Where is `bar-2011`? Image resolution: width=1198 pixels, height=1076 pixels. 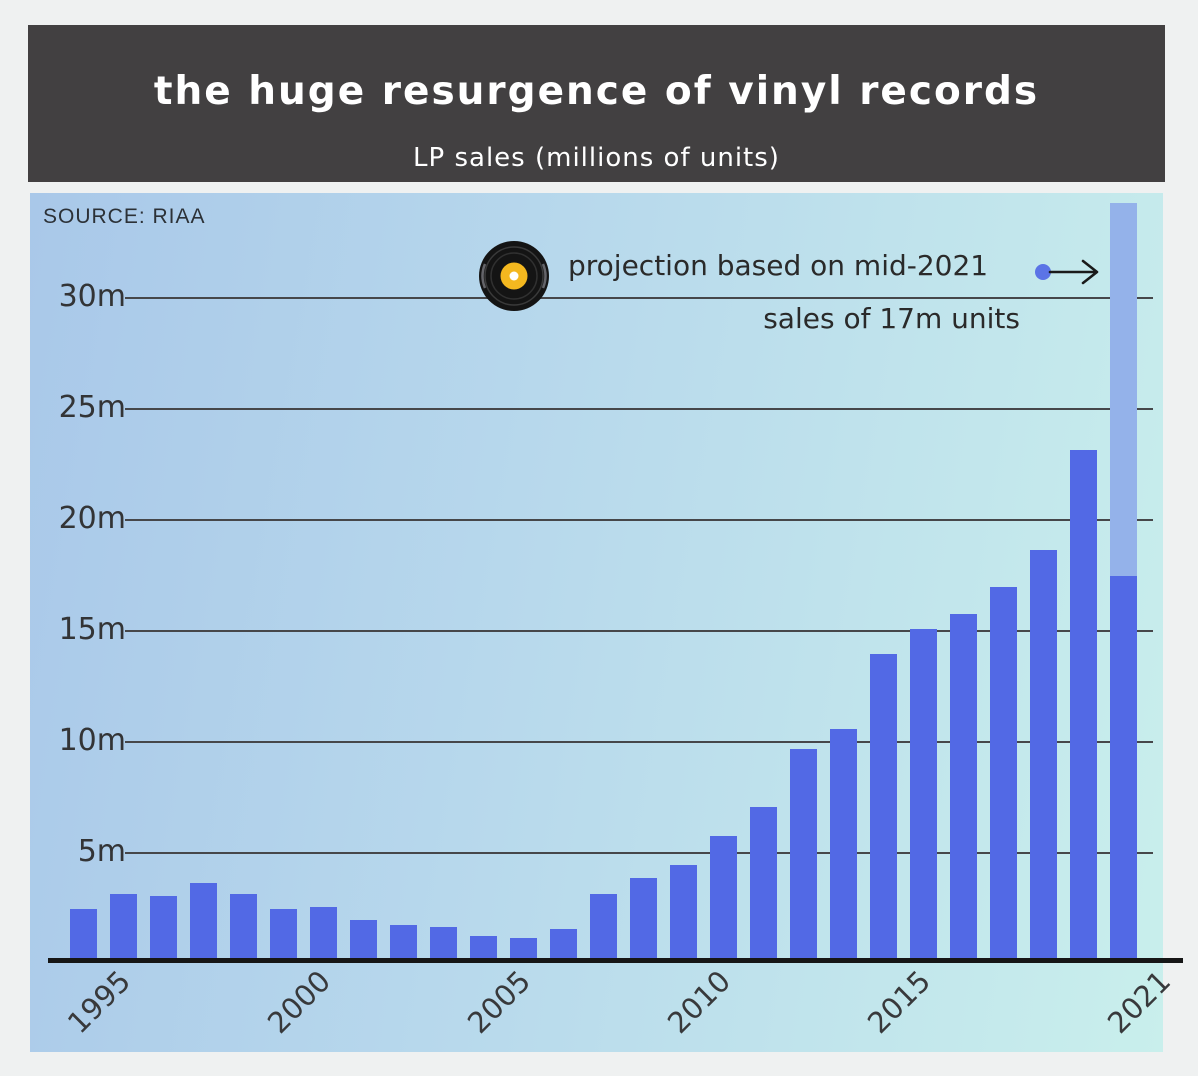 bar-2011 is located at coordinates (723, 897).